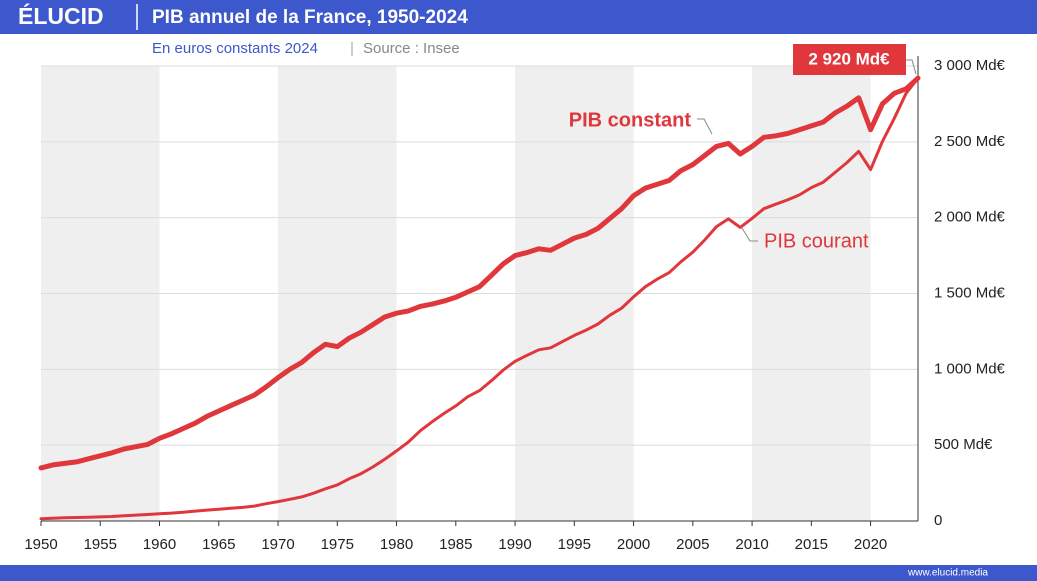  Describe the element at coordinates (970, 141) in the screenshot. I see `y-tick-label: 2 500 Md€` at that location.